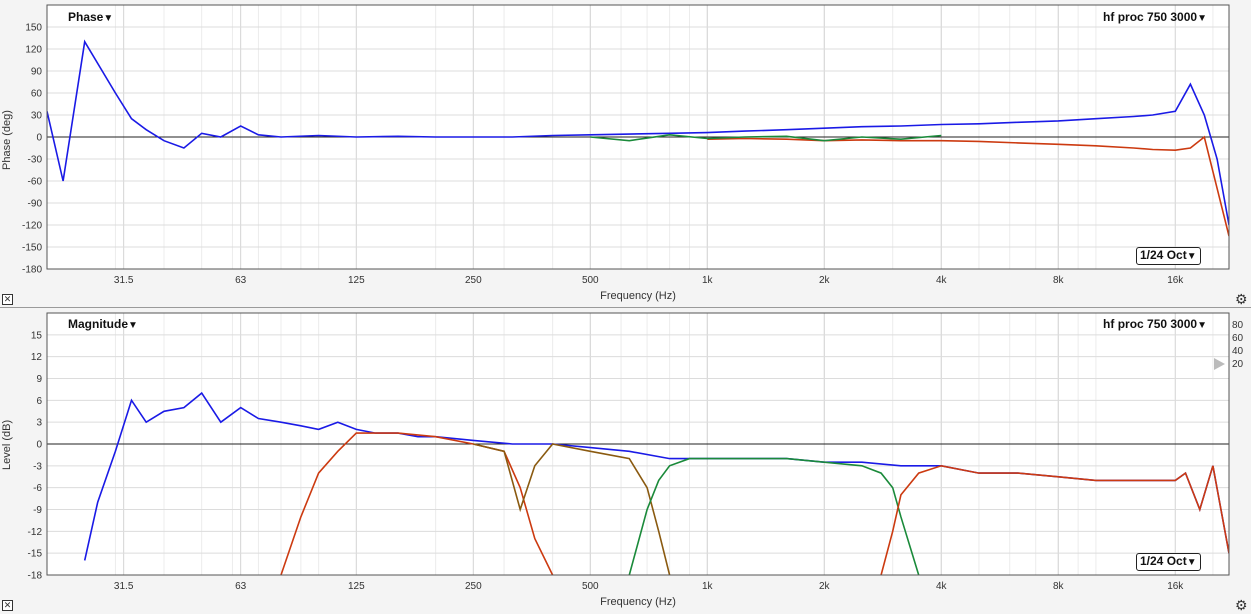 The height and width of the screenshot is (614, 1251). I want to click on y-tick-label: -9, so click(37, 510).